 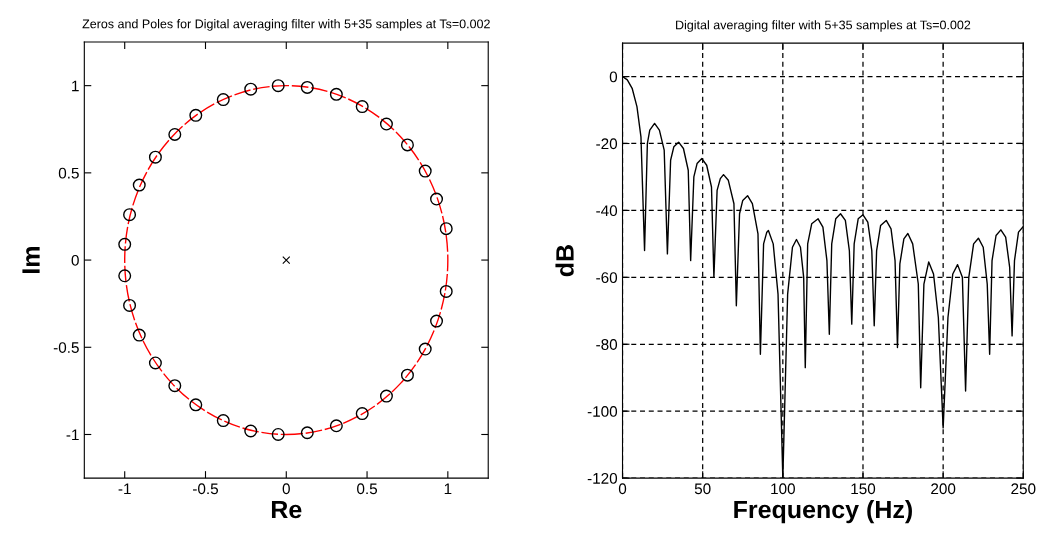 I want to click on y-tick-label: 1, so click(x=75, y=86).